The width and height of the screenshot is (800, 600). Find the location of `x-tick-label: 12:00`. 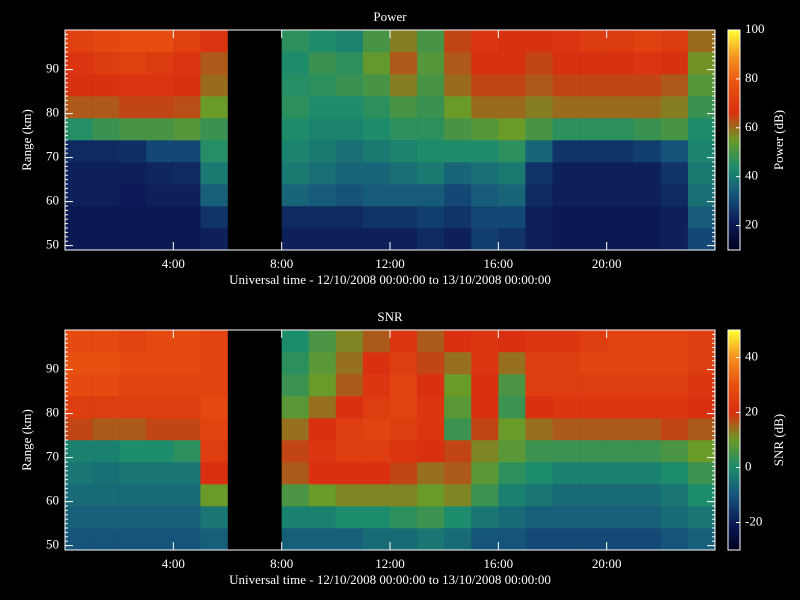

x-tick-label: 12:00 is located at coordinates (390, 263).